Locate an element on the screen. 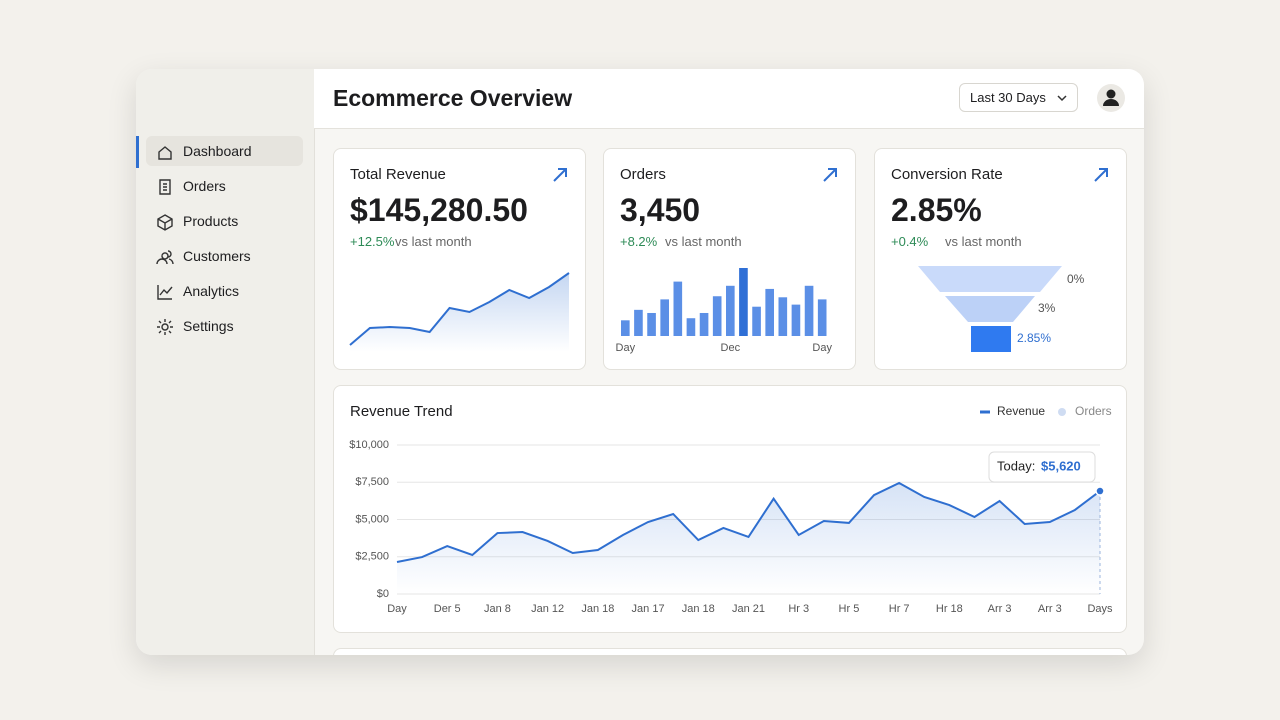 The image size is (1280, 720). active-indicator is located at coordinates (137, 152).